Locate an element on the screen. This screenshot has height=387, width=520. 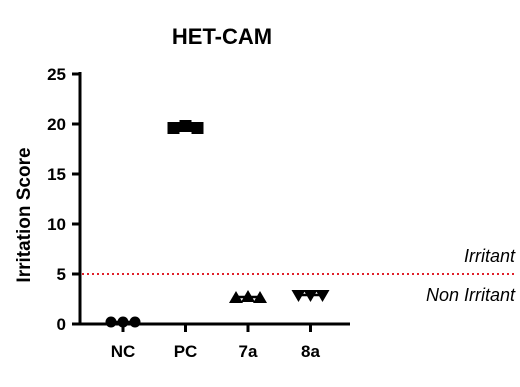
x-tick-label: 8a is located at coordinates (310, 351).